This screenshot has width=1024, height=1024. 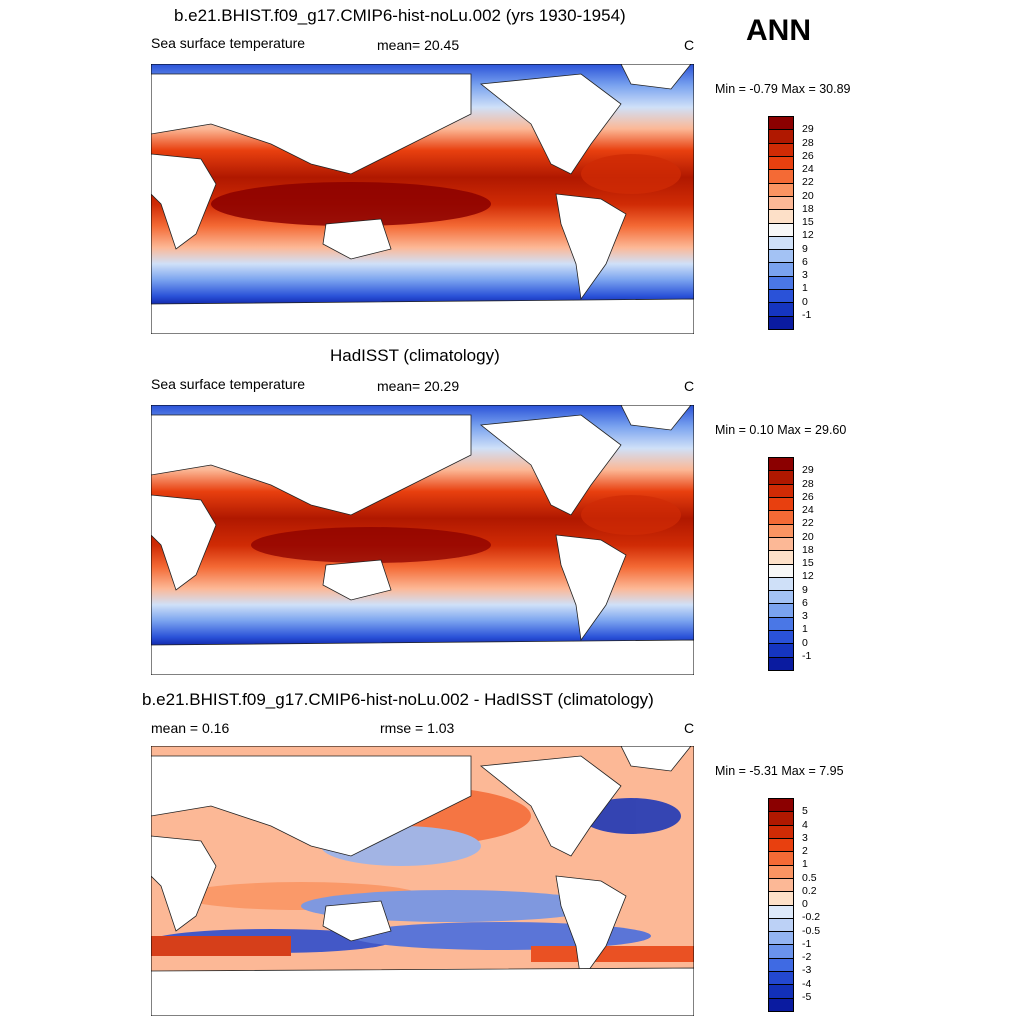 What do you see at coordinates (808, 235) in the screenshot?
I see `colorbar-label: 12` at bounding box center [808, 235].